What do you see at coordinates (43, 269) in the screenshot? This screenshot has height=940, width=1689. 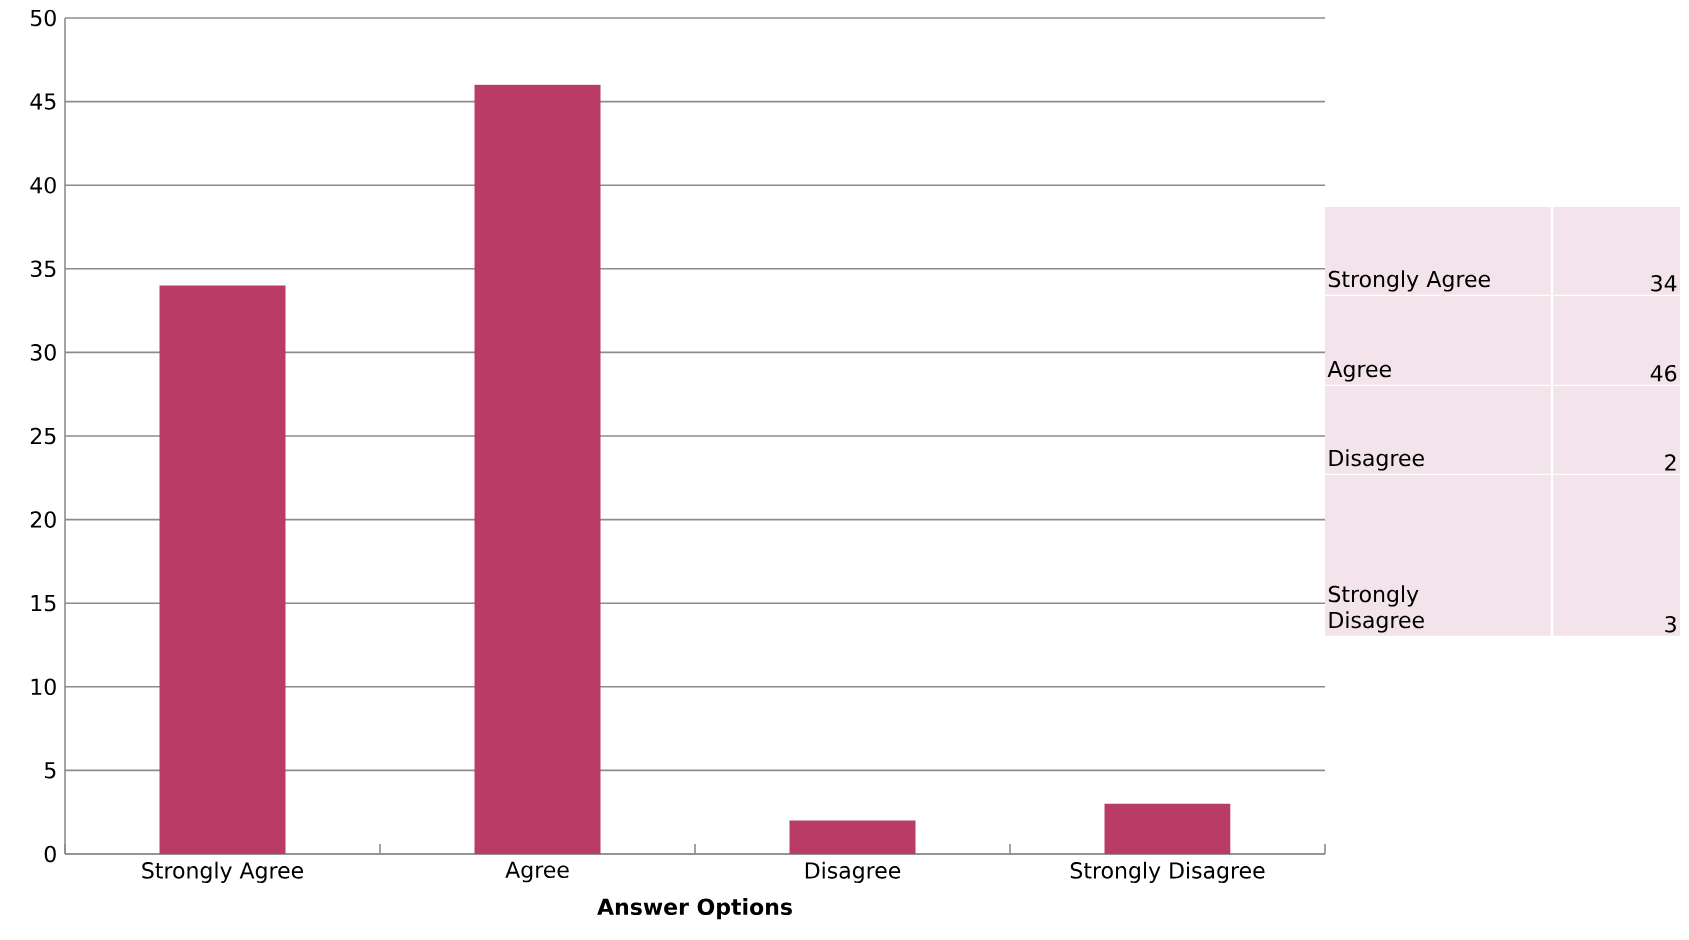 I see `y-tick-label: 35` at bounding box center [43, 269].